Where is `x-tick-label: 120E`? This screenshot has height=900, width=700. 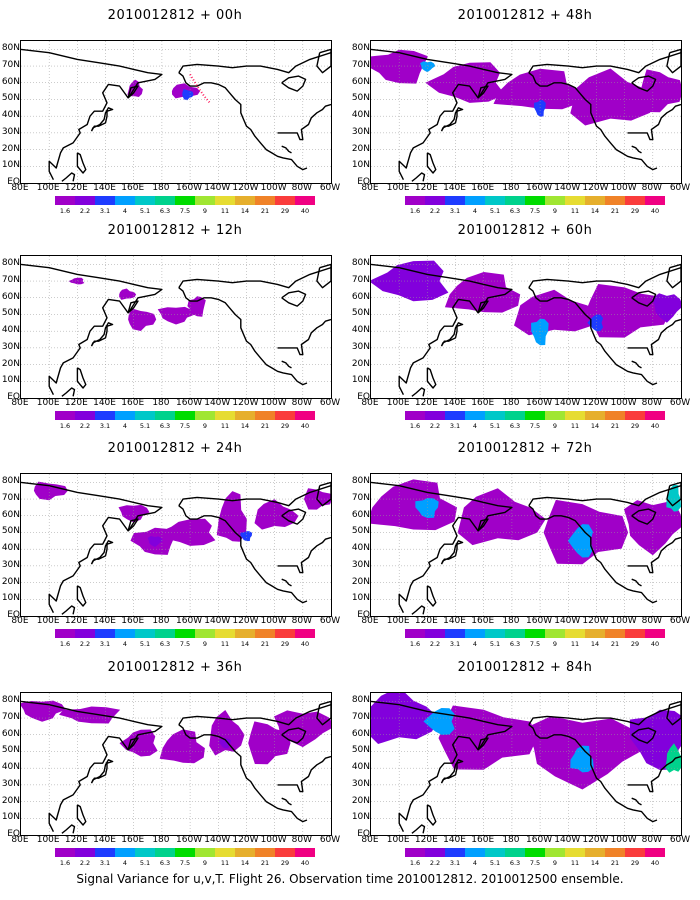
x-tick-label: 120E is located at coordinates (426, 403).